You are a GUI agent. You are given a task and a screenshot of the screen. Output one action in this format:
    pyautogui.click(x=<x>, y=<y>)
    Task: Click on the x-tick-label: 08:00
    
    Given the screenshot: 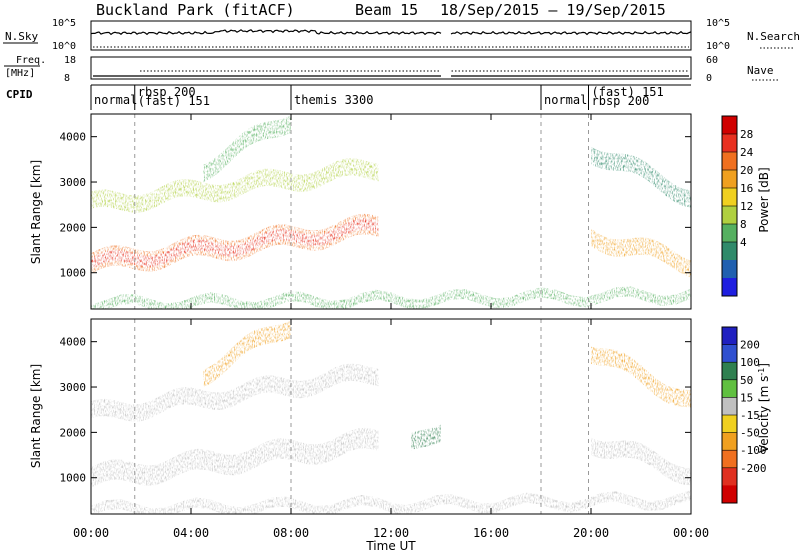 What is the action you would take?
    pyautogui.click(x=291, y=533)
    